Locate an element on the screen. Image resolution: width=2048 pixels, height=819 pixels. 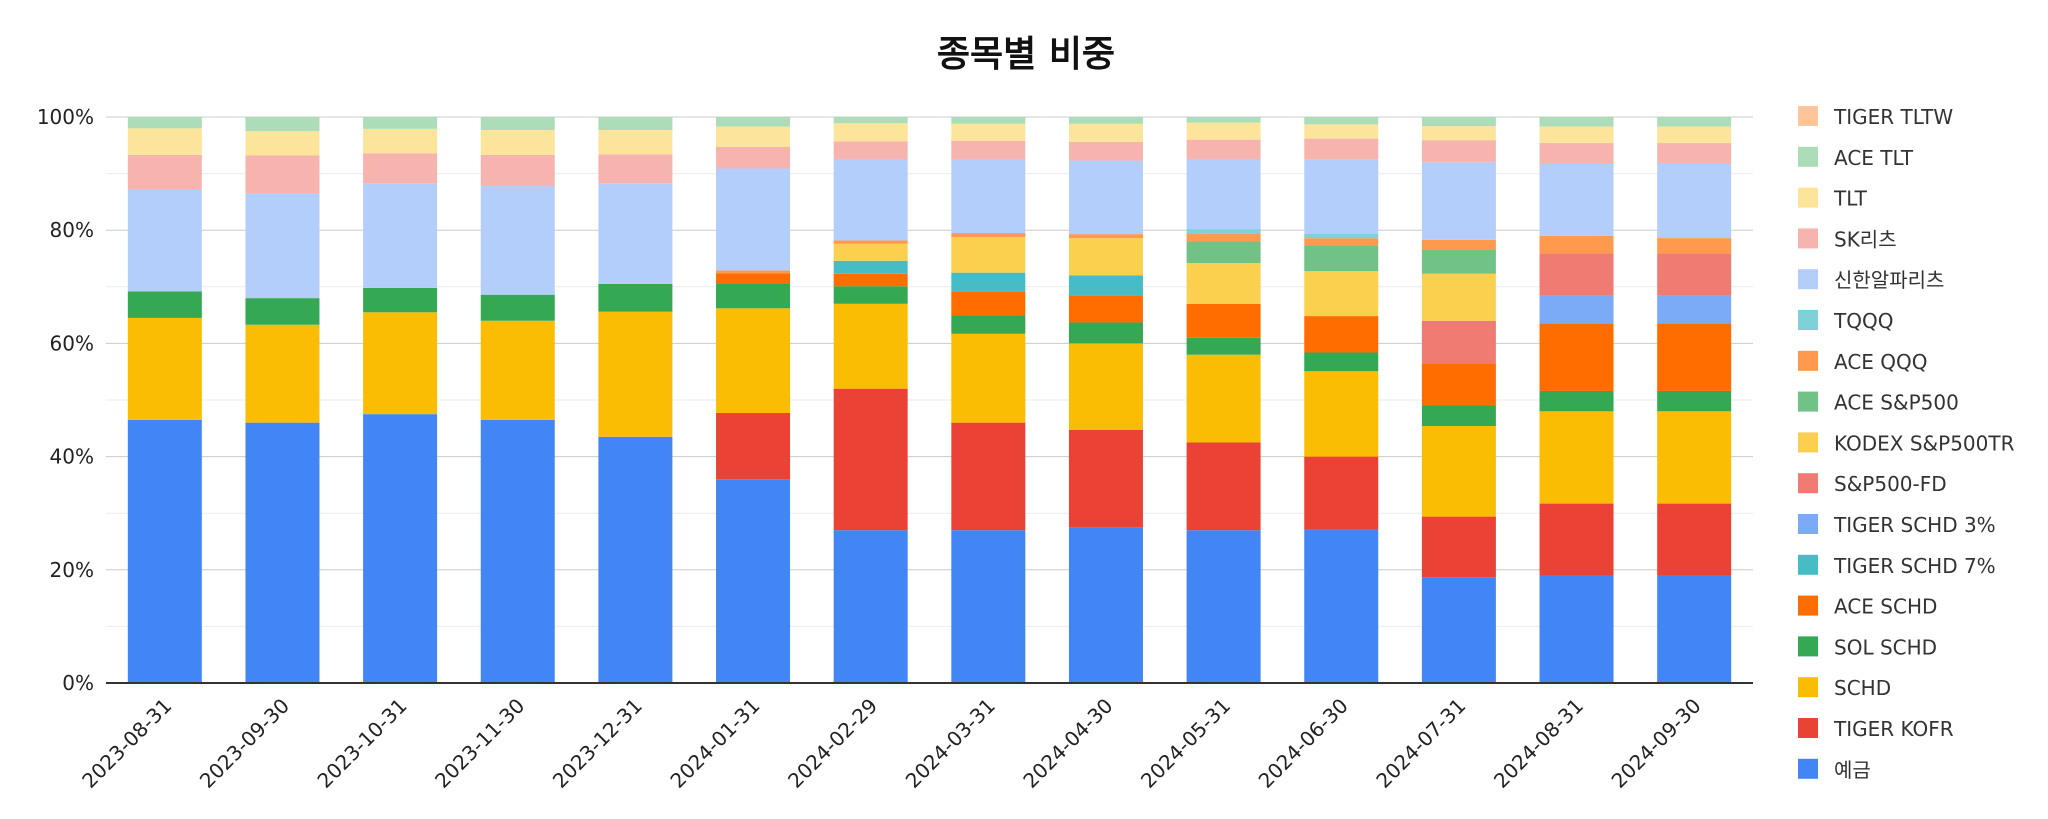
x-tick-label: 2023-08-31 is located at coordinates (126, 743).